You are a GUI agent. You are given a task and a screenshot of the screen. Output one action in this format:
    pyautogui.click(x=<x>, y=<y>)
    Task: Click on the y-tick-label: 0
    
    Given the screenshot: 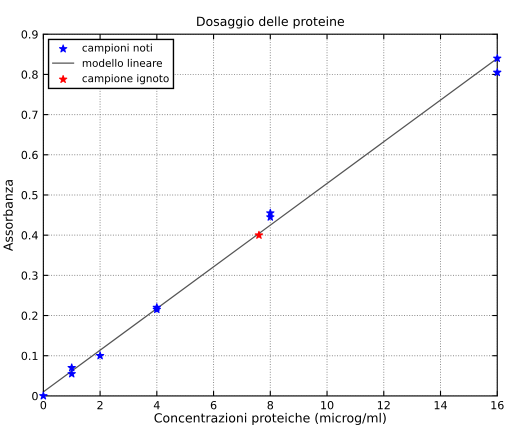 What is the action you would take?
    pyautogui.click(x=35, y=396)
    